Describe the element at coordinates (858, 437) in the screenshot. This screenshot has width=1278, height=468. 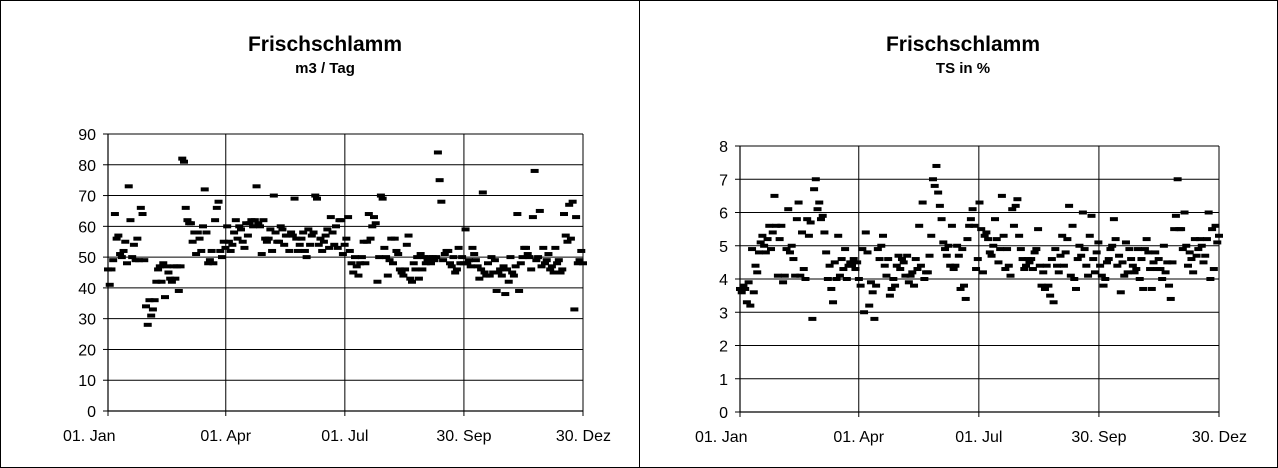
I see `x-tick-label: 01. Apr` at that location.